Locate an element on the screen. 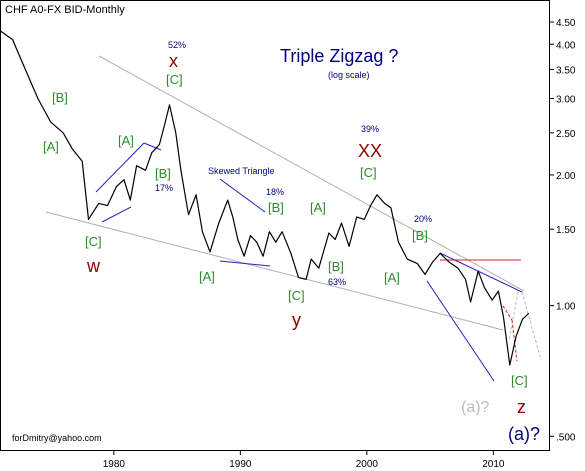 This screenshot has height=471, width=585. wave-label-a1: [A] is located at coordinates (51, 146).